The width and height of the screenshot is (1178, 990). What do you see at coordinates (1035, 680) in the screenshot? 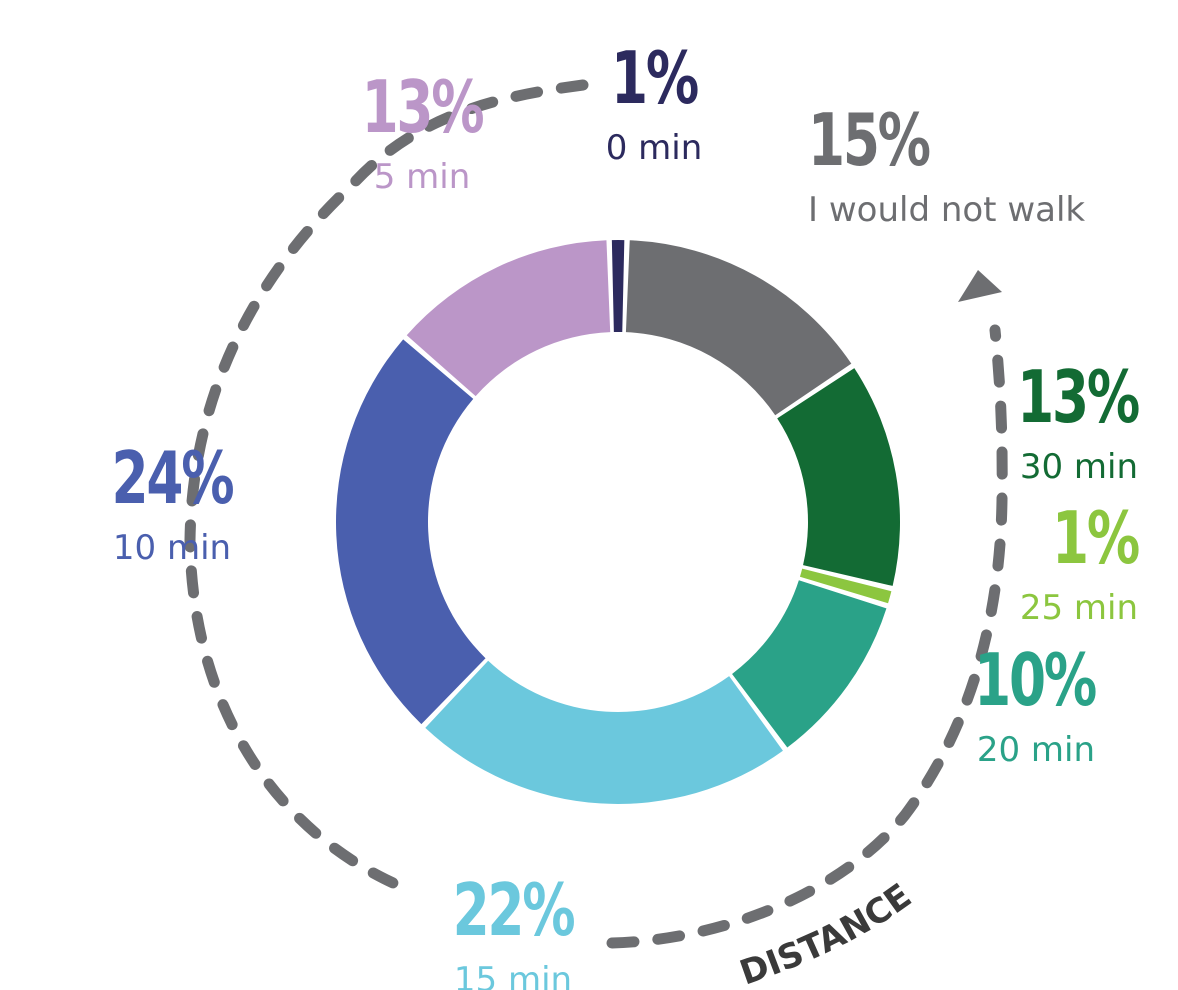
I see `slice-percent-4: 10%` at bounding box center [1035, 680].